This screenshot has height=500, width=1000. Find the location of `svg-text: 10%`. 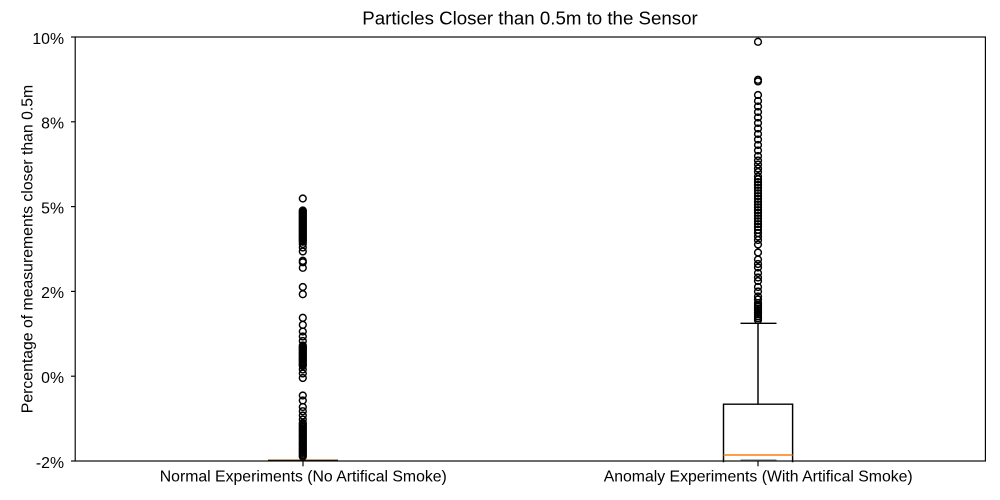

svg-text: 10% is located at coordinates (48, 39).